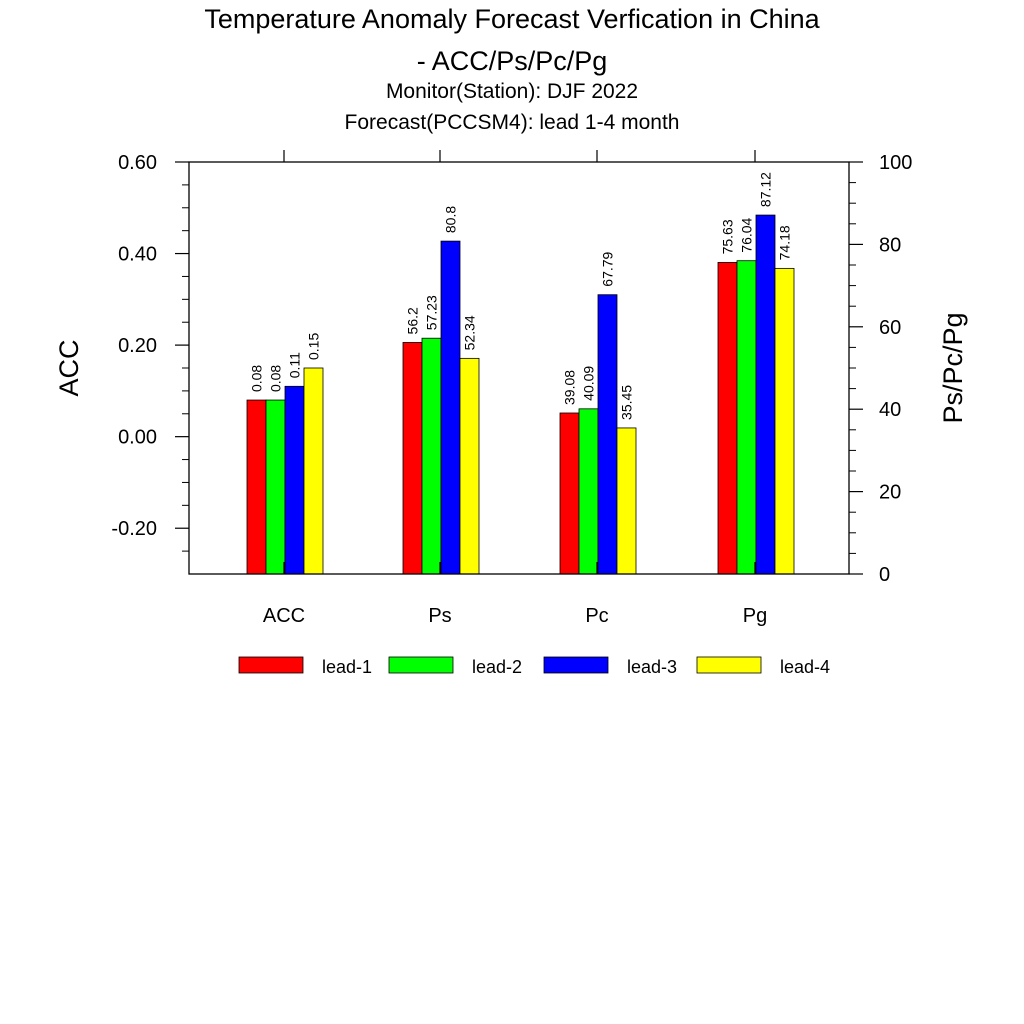  What do you see at coordinates (627, 402) in the screenshot?
I see `bar-value-label: 35.45` at bounding box center [627, 402].